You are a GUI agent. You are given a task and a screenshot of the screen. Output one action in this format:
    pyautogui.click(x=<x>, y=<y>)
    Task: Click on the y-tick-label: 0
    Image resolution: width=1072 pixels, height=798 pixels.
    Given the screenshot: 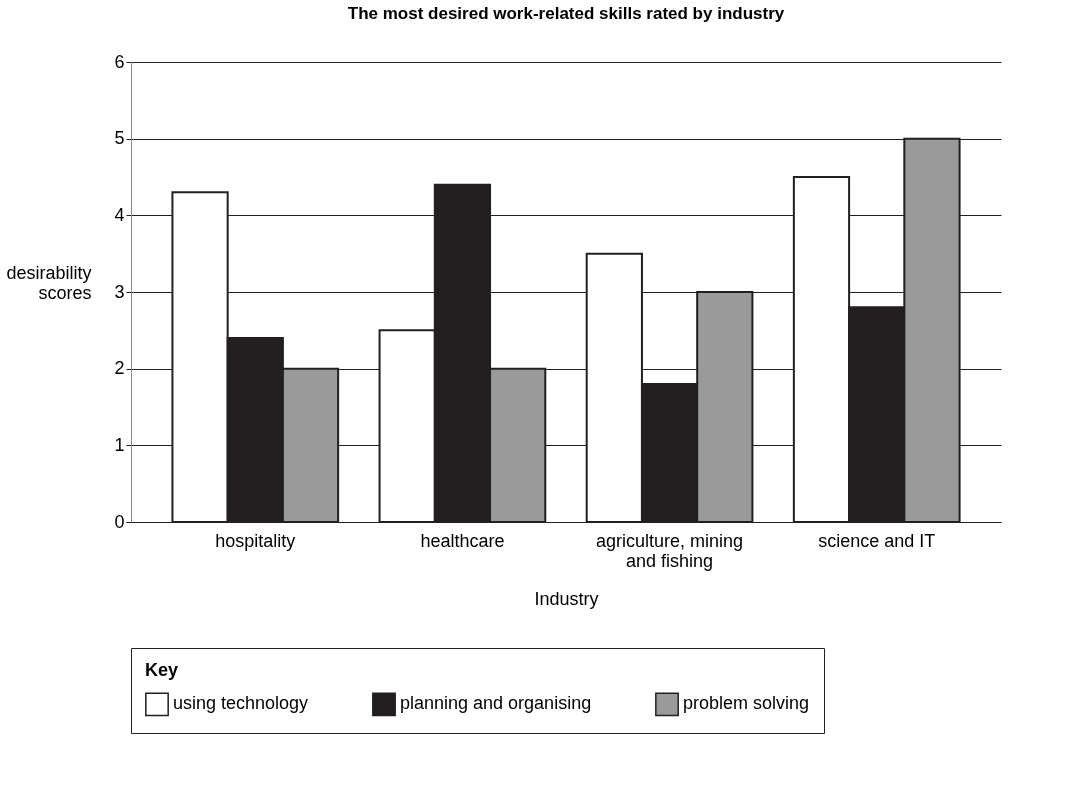 What is the action you would take?
    pyautogui.click(x=119, y=521)
    